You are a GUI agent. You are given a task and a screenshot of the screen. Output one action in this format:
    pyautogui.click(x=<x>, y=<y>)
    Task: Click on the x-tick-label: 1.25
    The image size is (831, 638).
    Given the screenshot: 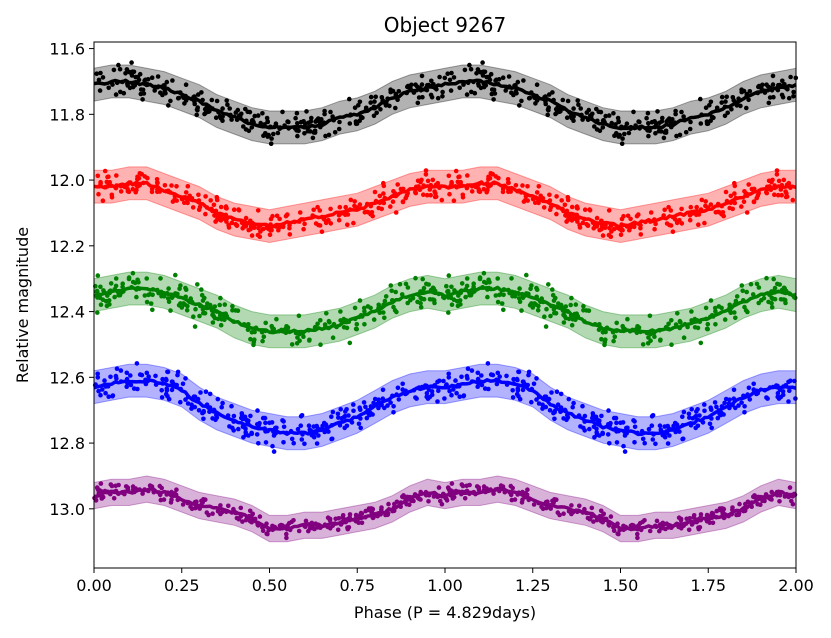 What is the action you would take?
    pyautogui.click(x=533, y=585)
    